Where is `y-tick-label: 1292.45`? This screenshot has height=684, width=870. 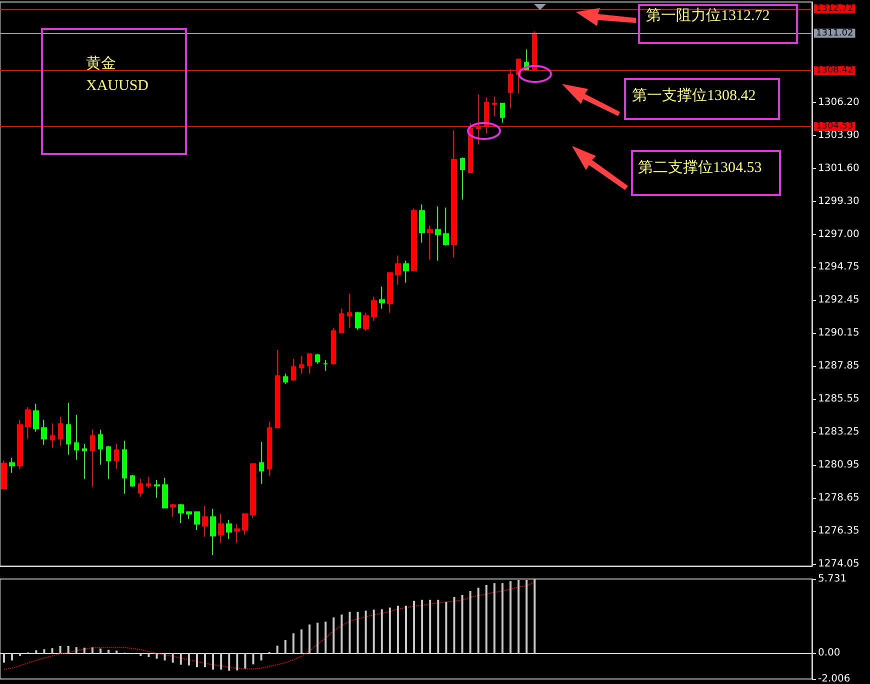 y-tick-label: 1292.45 is located at coordinates (839, 300).